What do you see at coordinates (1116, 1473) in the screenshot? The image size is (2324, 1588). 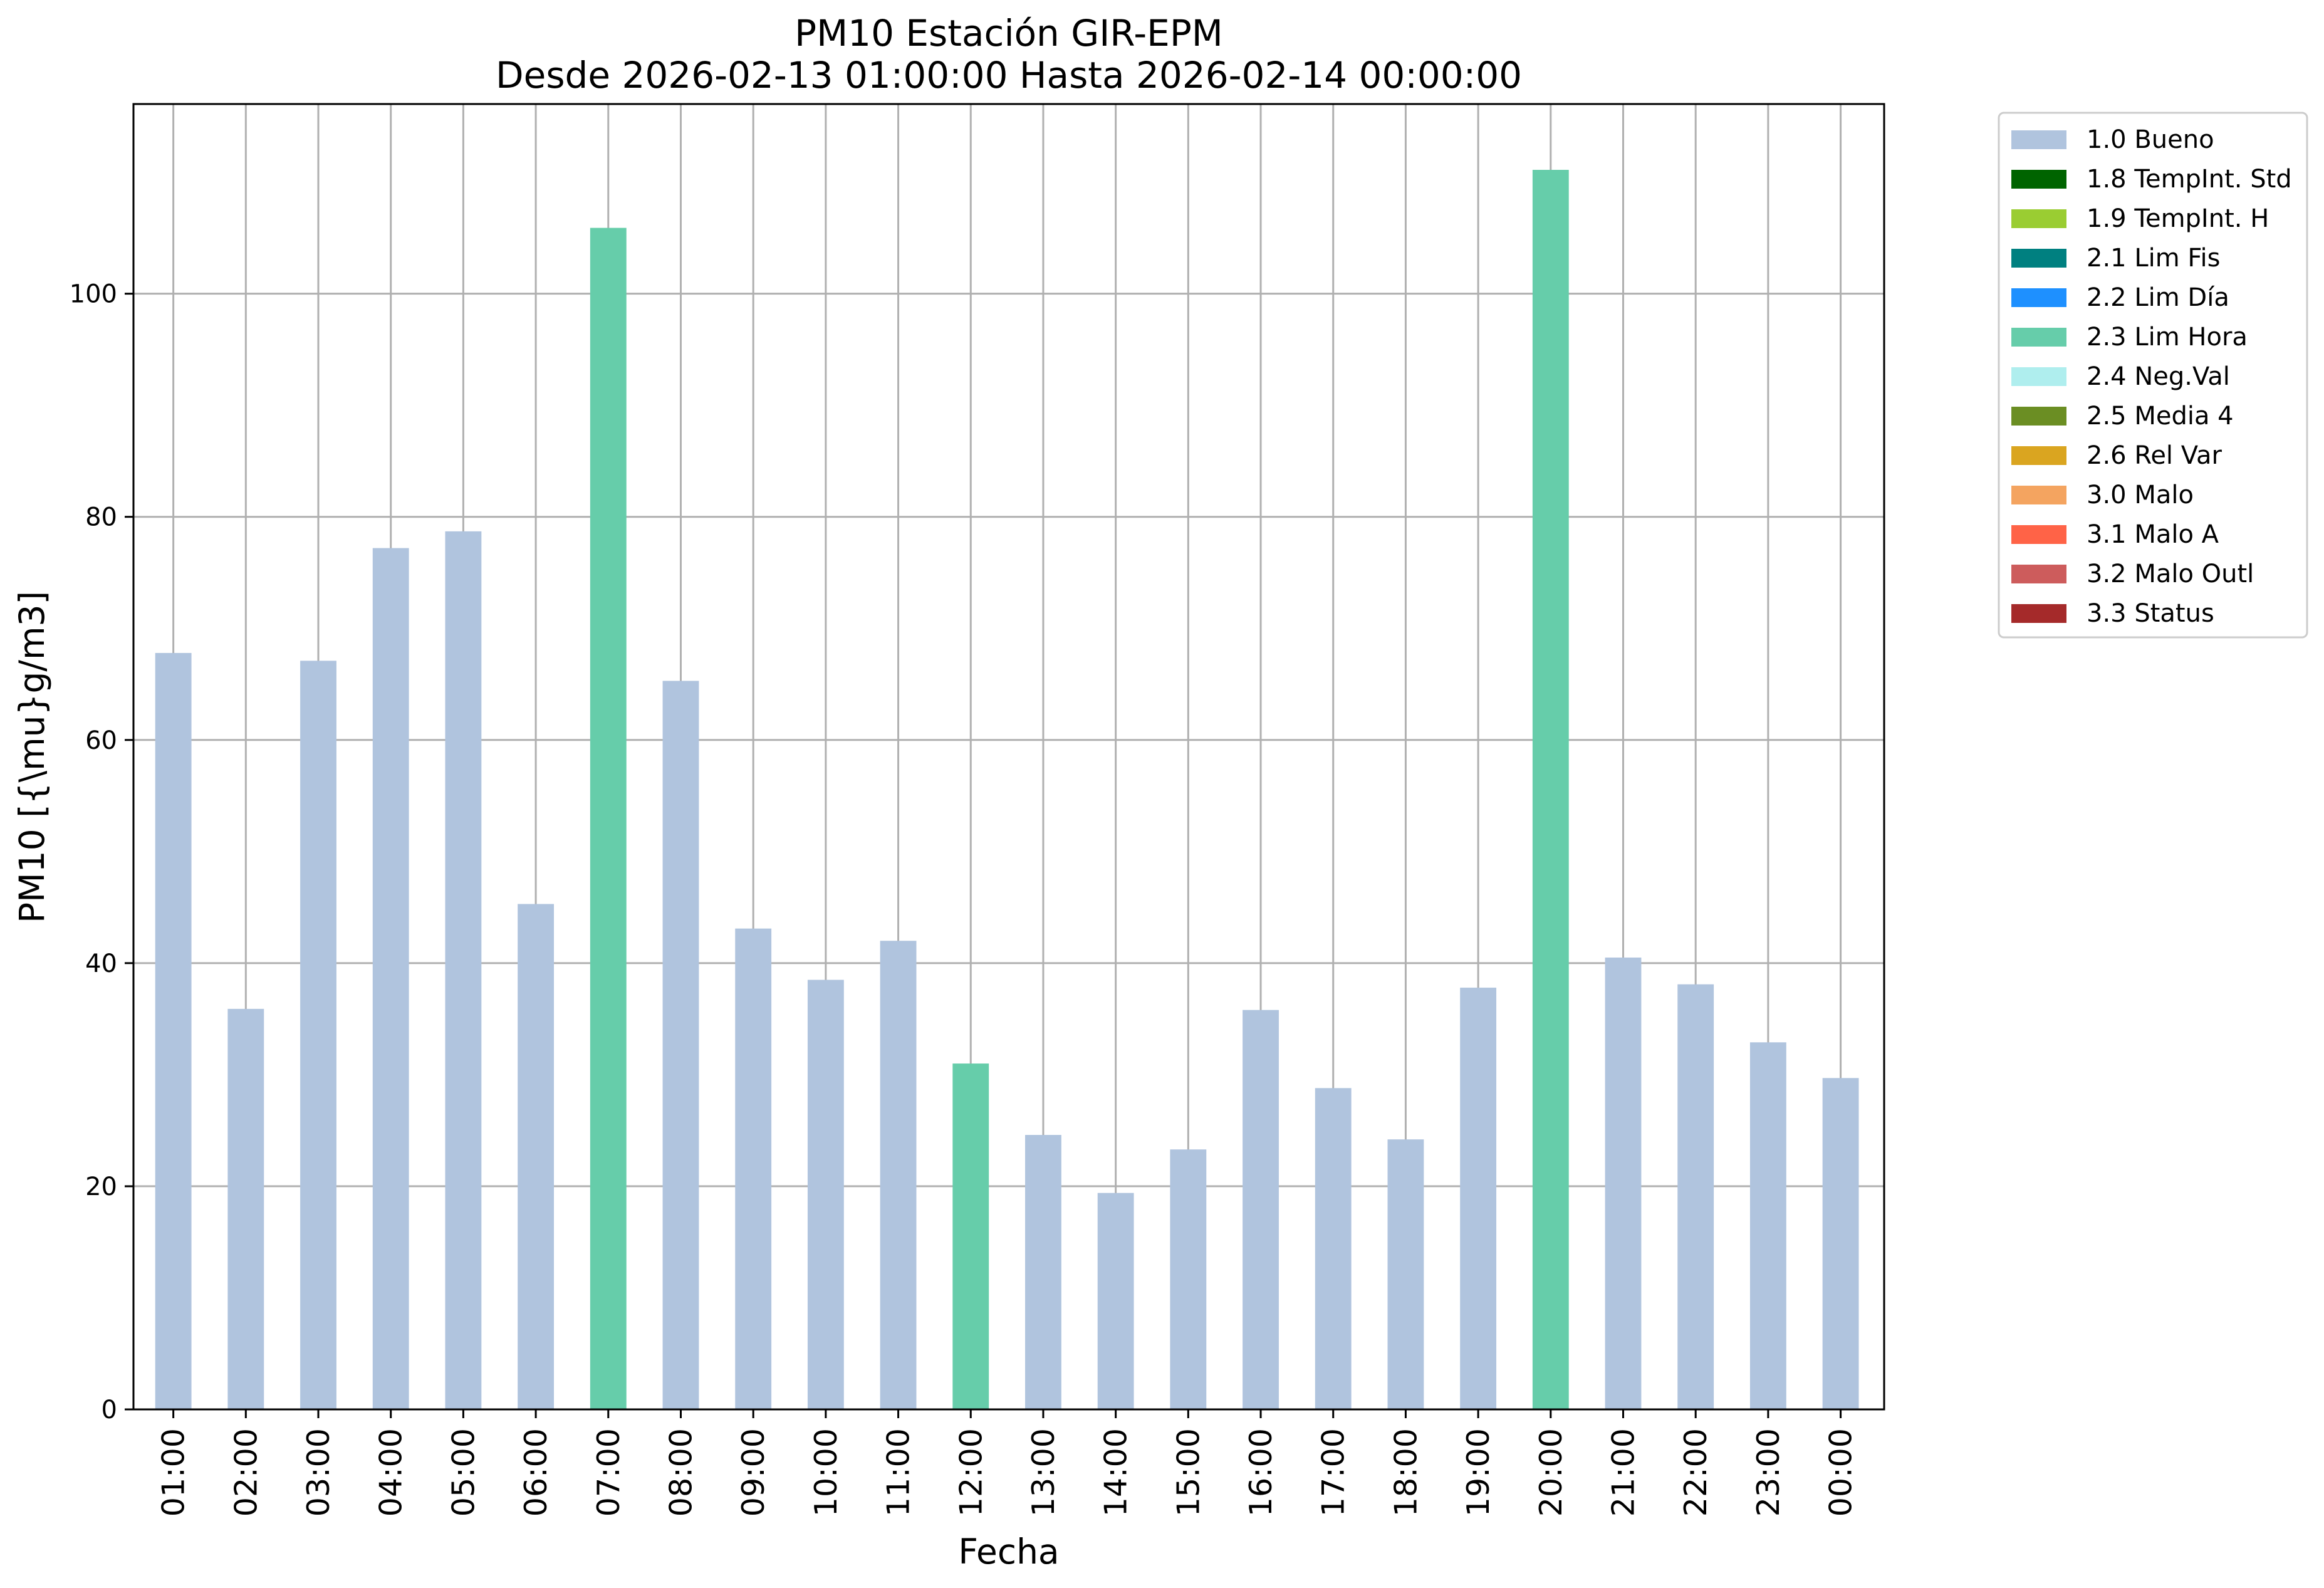 I see `x-tick-label: 14:00` at bounding box center [1116, 1473].